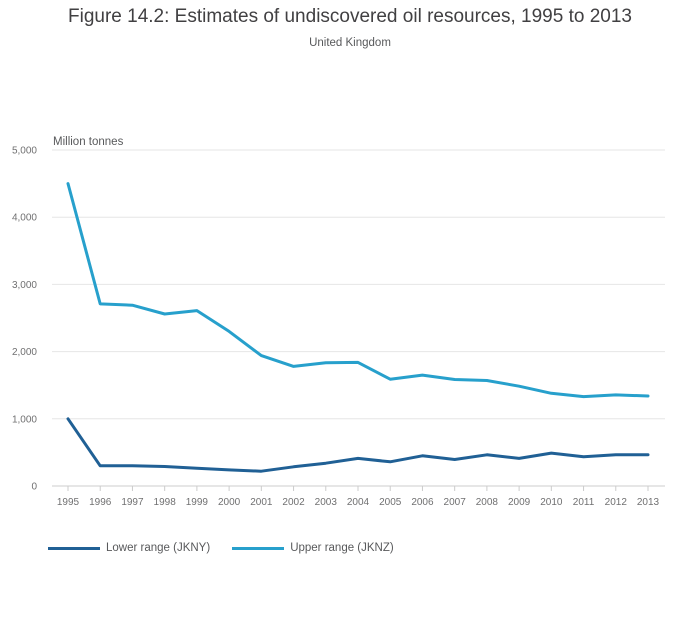  Describe the element at coordinates (390, 502) in the screenshot. I see `x-tick-label: 2005` at that location.